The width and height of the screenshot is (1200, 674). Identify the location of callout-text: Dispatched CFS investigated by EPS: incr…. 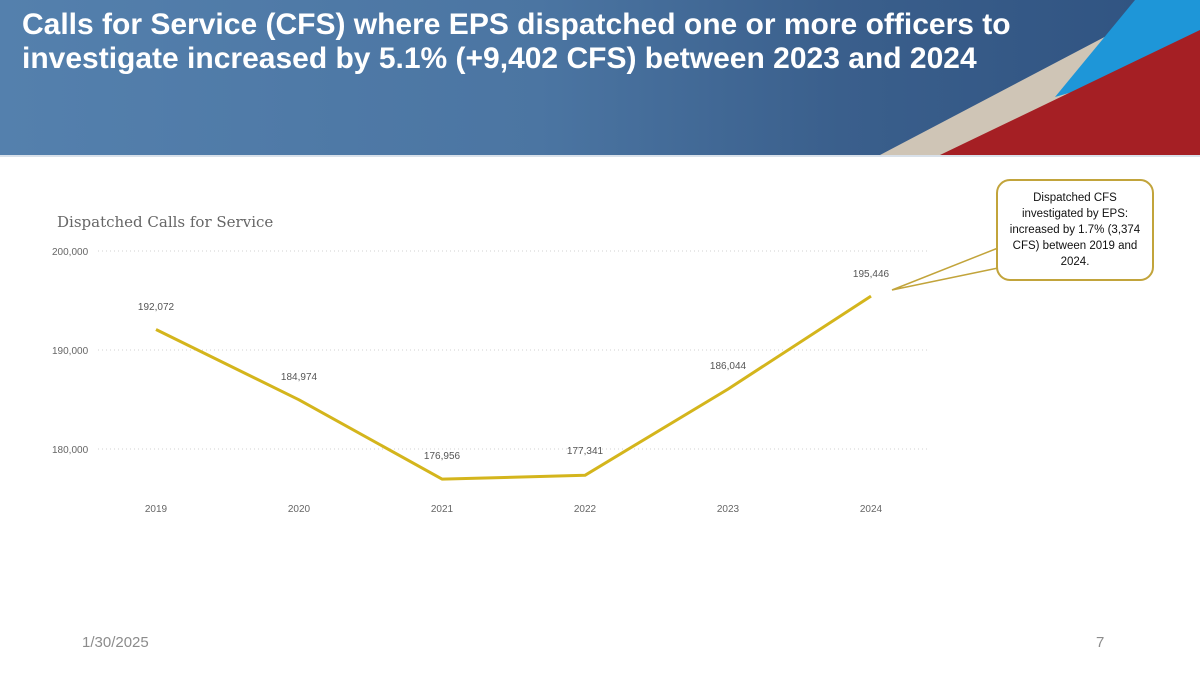
(1075, 230).